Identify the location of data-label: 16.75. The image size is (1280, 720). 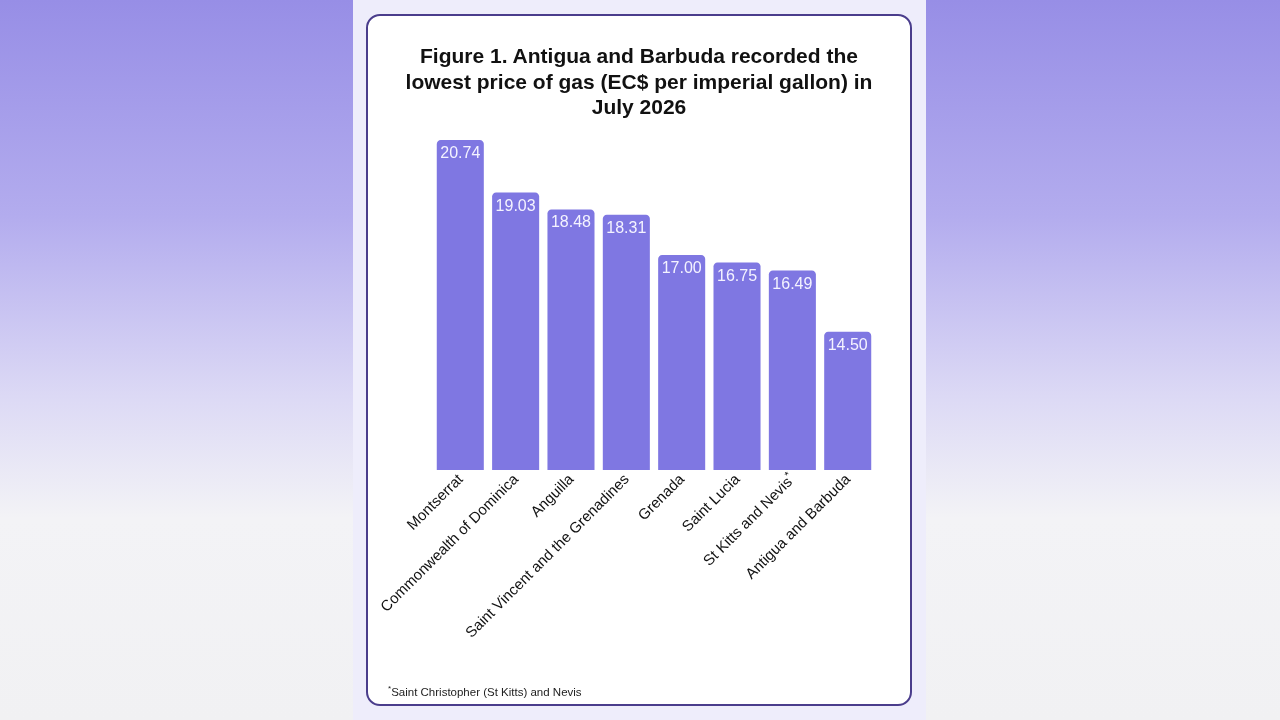
(737, 275).